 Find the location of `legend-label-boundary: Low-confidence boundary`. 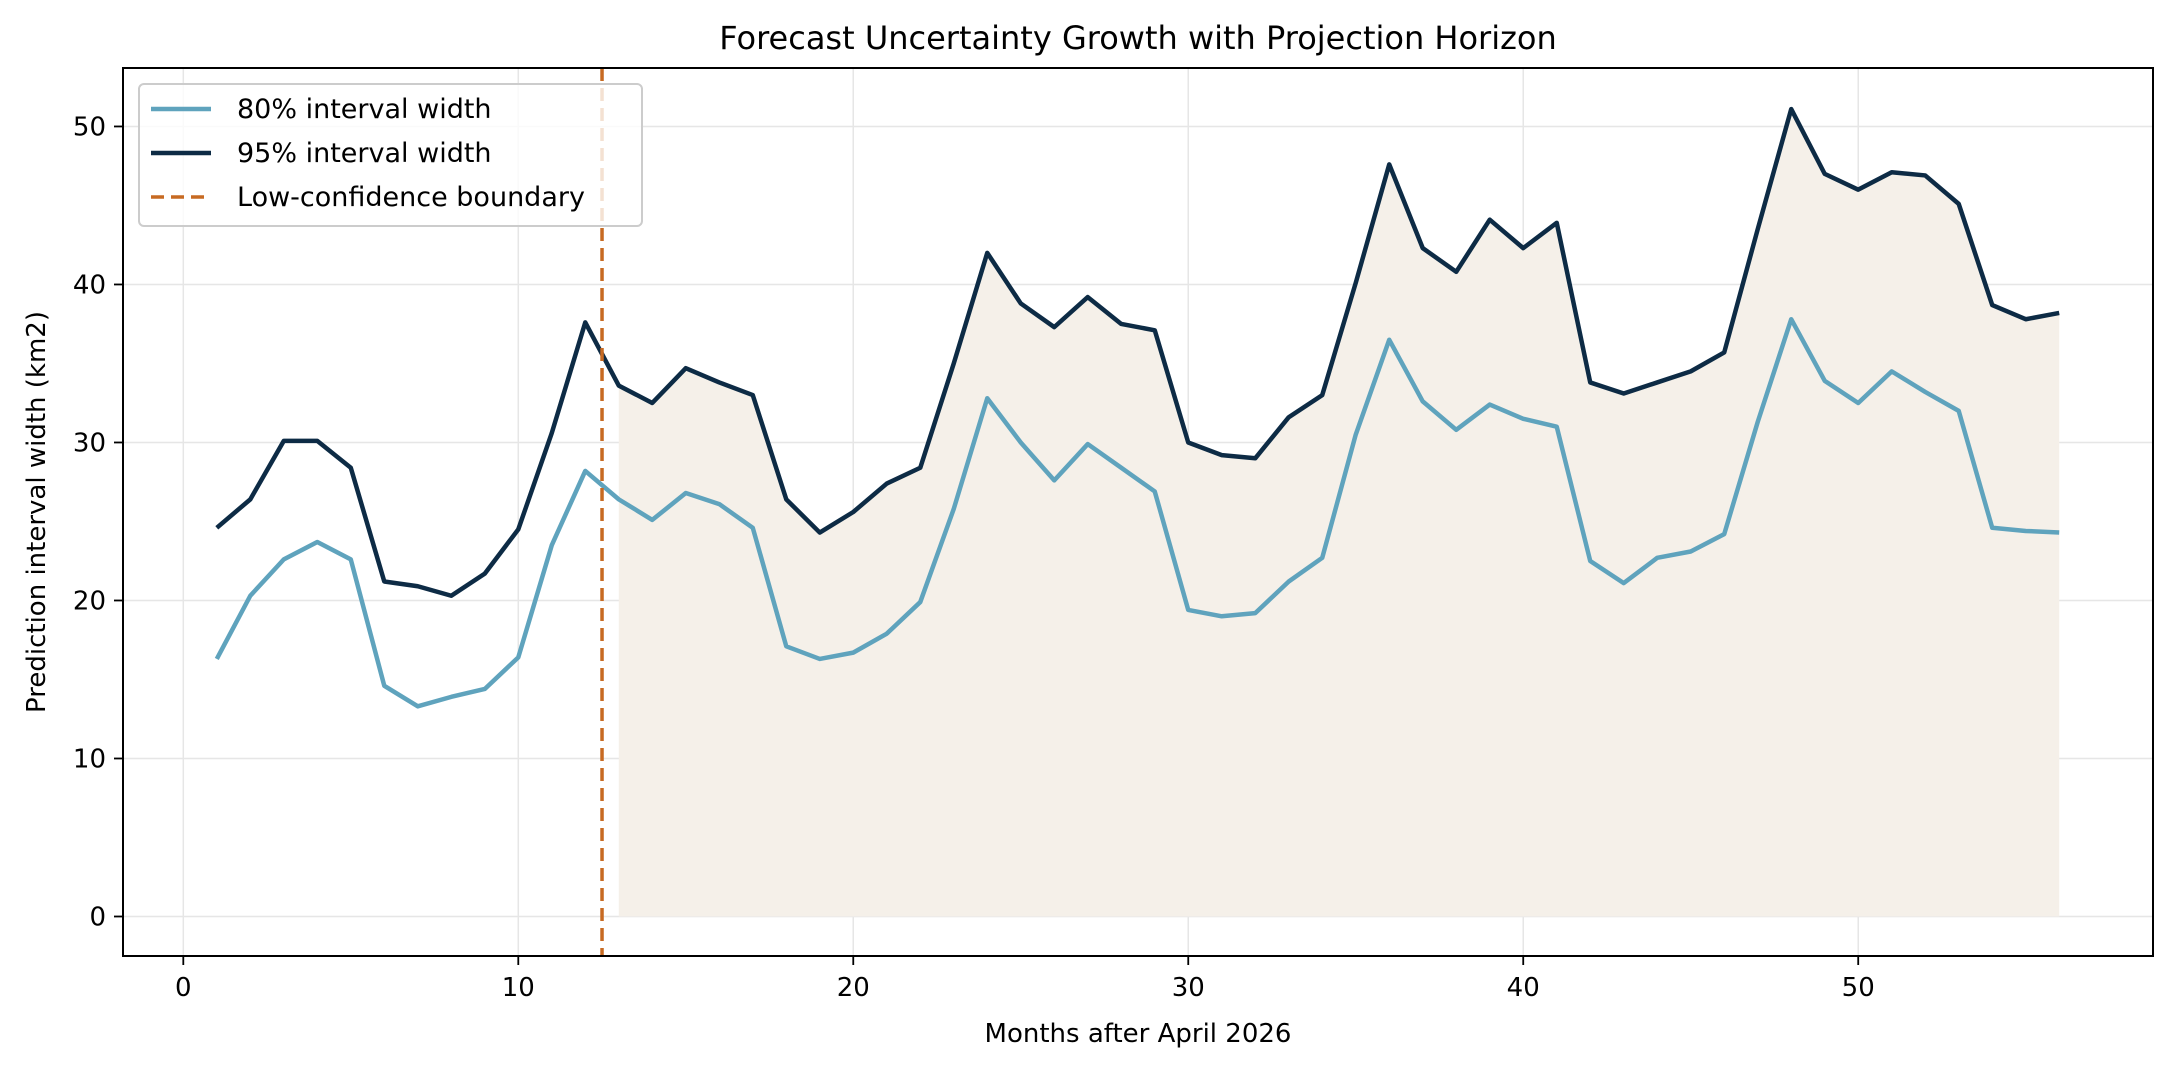

legend-label-boundary: Low-confidence boundary is located at coordinates (411, 197).